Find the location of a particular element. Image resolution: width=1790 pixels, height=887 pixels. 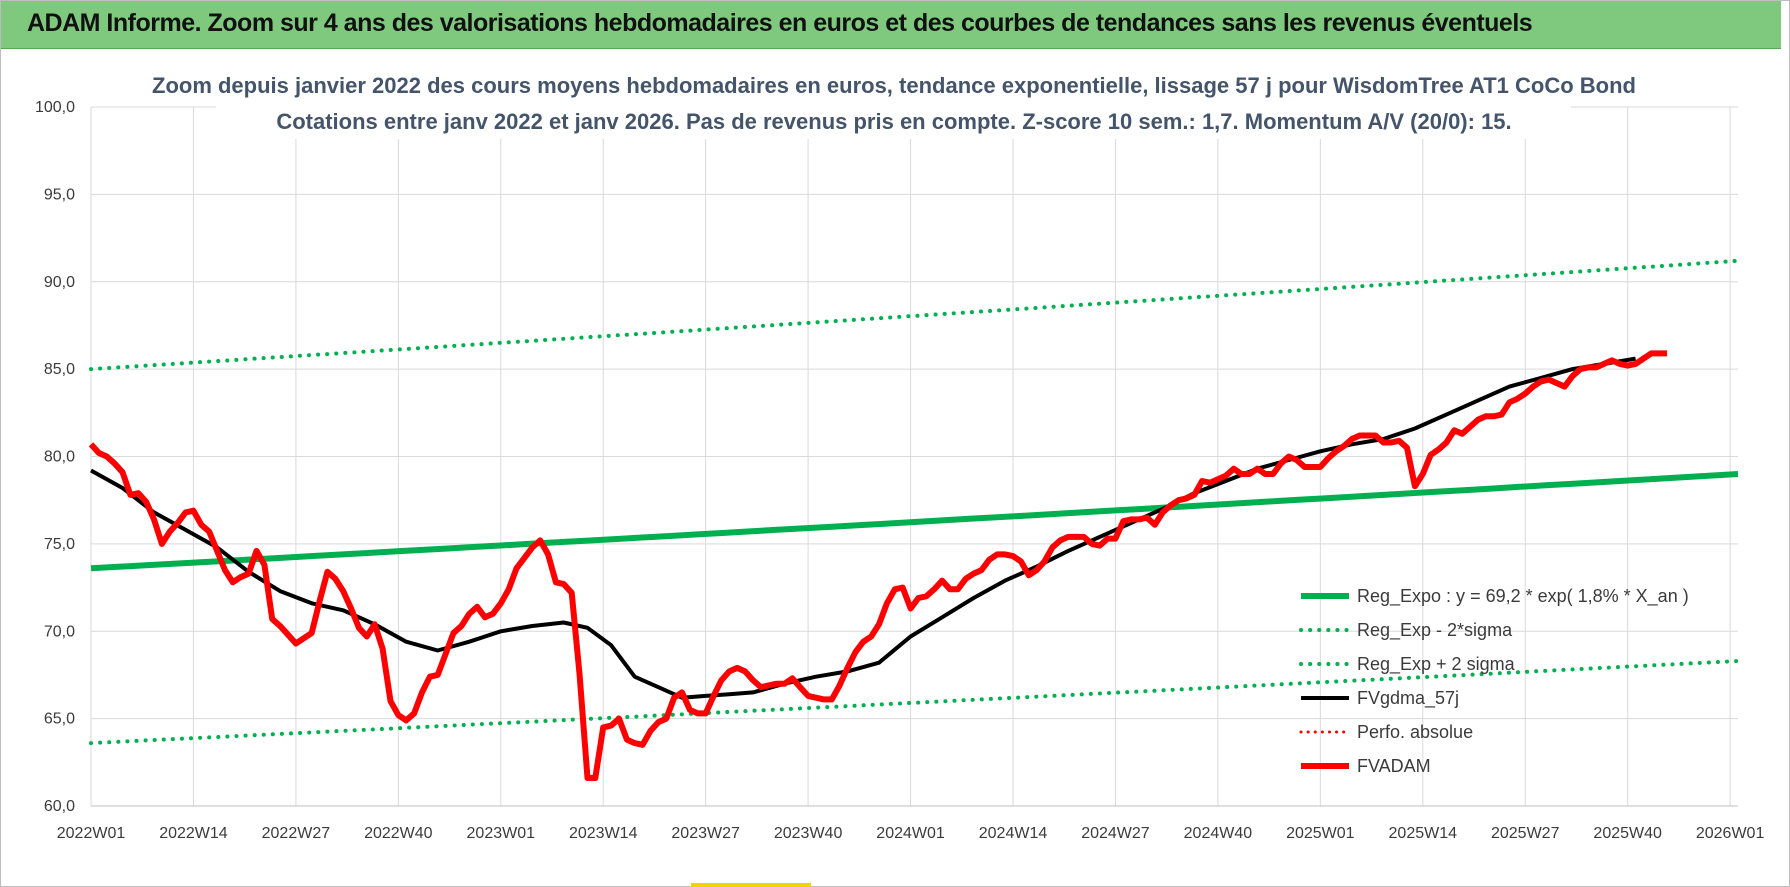

legend-label: FVADAM is located at coordinates (1394, 766).